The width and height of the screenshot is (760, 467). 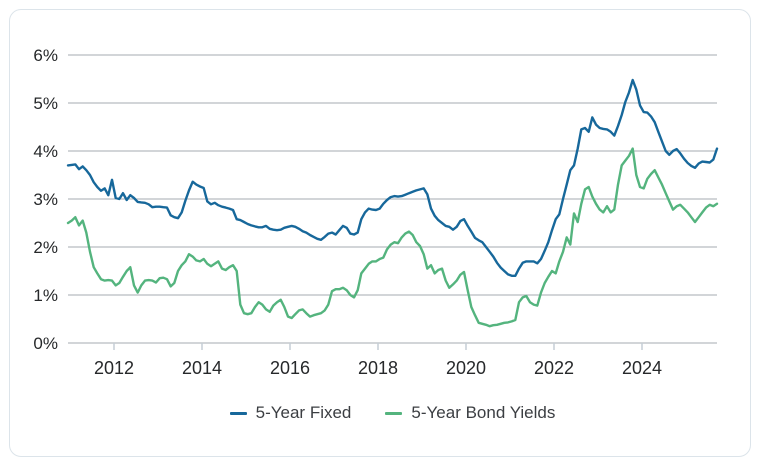 I want to click on x-axis-tick-label: 2018, so click(x=378, y=368).